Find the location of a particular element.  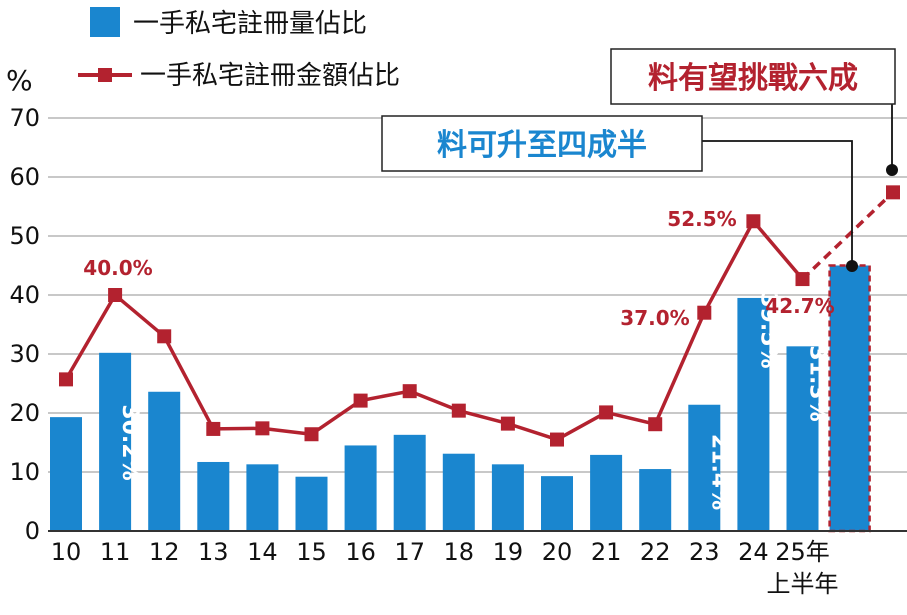

x-tick-label: 12 is located at coordinates (164, 552).